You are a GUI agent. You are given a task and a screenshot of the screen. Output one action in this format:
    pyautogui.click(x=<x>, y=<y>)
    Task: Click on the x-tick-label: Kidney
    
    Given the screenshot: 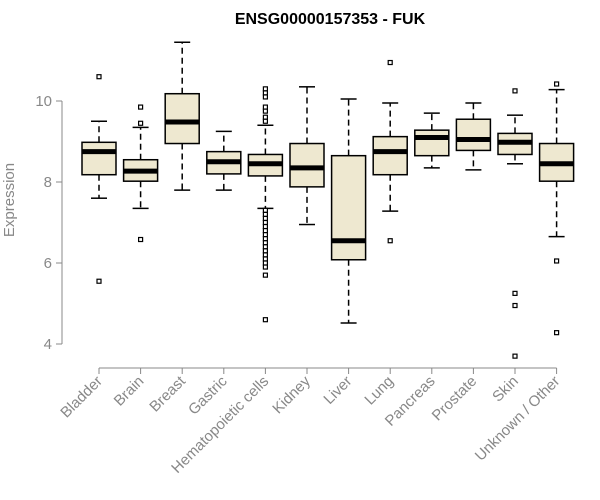 What is the action you would take?
    pyautogui.click(x=291, y=394)
    